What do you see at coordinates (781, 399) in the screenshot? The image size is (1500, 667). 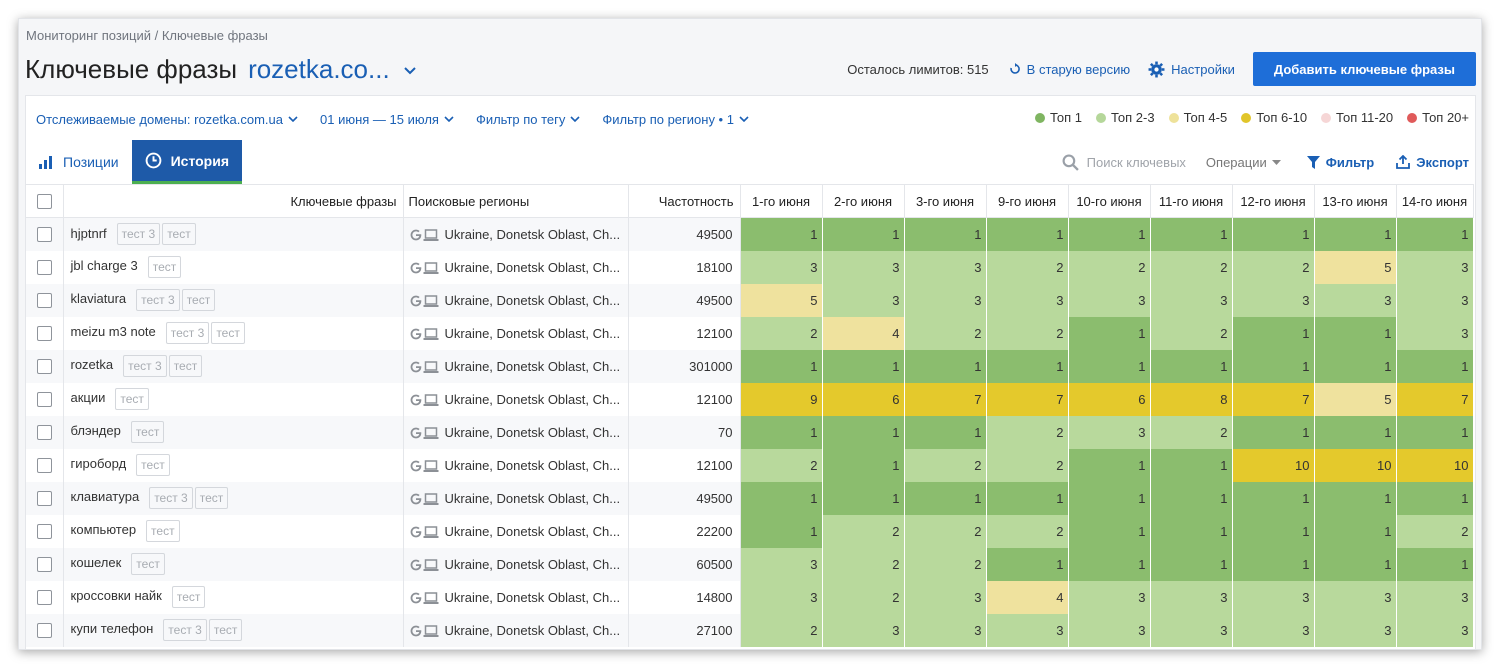 I see `position-cell: 9` at bounding box center [781, 399].